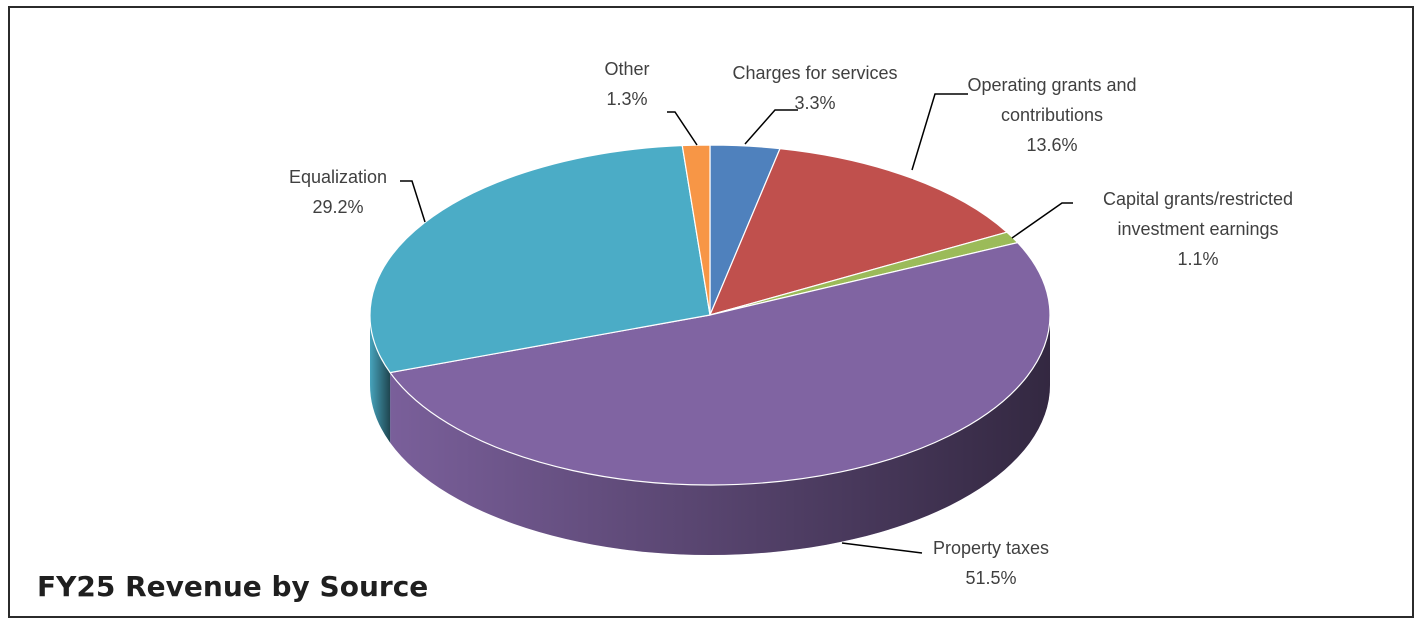  What do you see at coordinates (882, 548) in the screenshot?
I see `leader-line-property-taxes` at bounding box center [882, 548].